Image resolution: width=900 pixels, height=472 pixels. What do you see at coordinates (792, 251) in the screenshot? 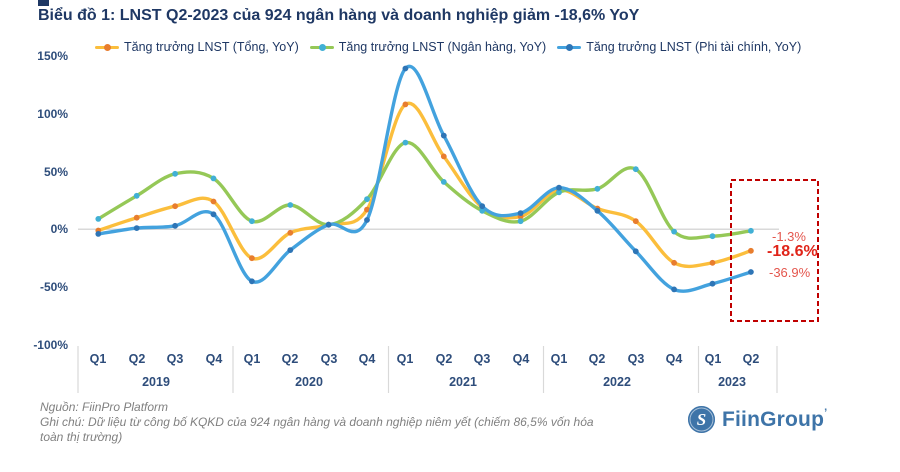
I see `end-value-total: -18.6%` at bounding box center [792, 251].